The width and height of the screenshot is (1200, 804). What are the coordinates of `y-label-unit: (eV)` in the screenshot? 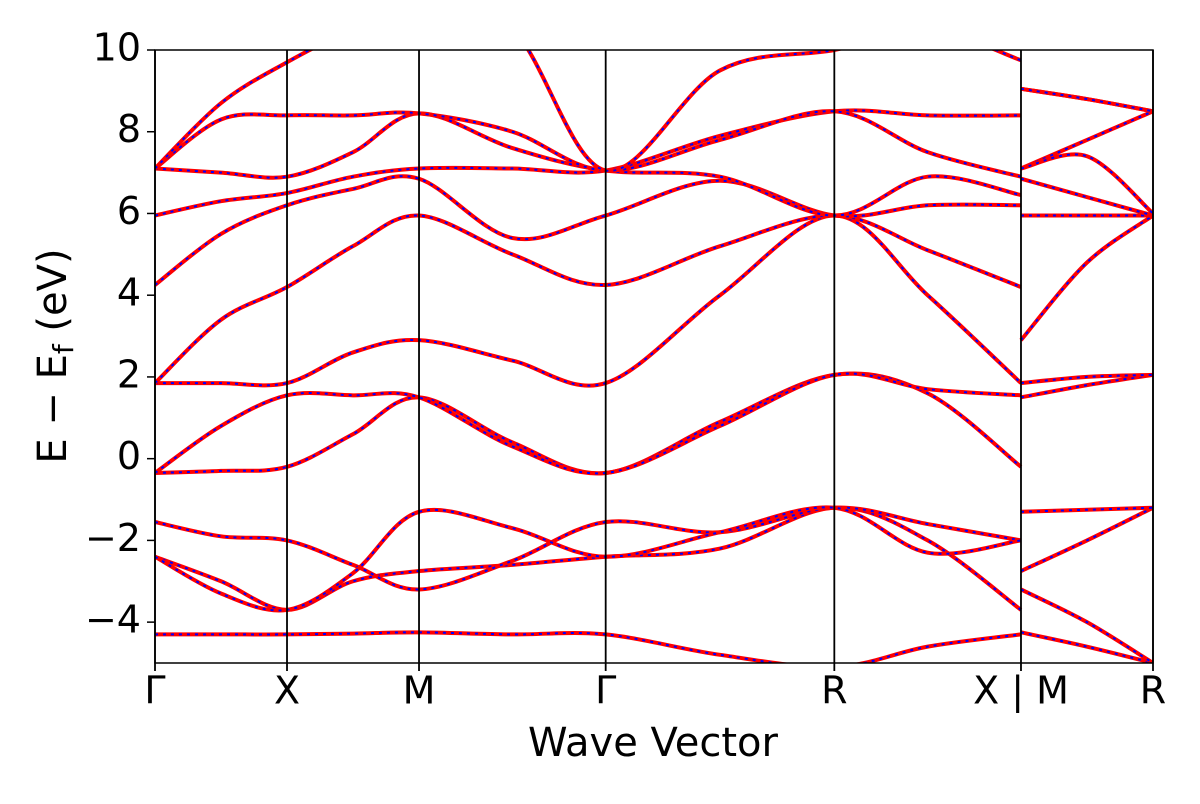 It's located at (53, 296).